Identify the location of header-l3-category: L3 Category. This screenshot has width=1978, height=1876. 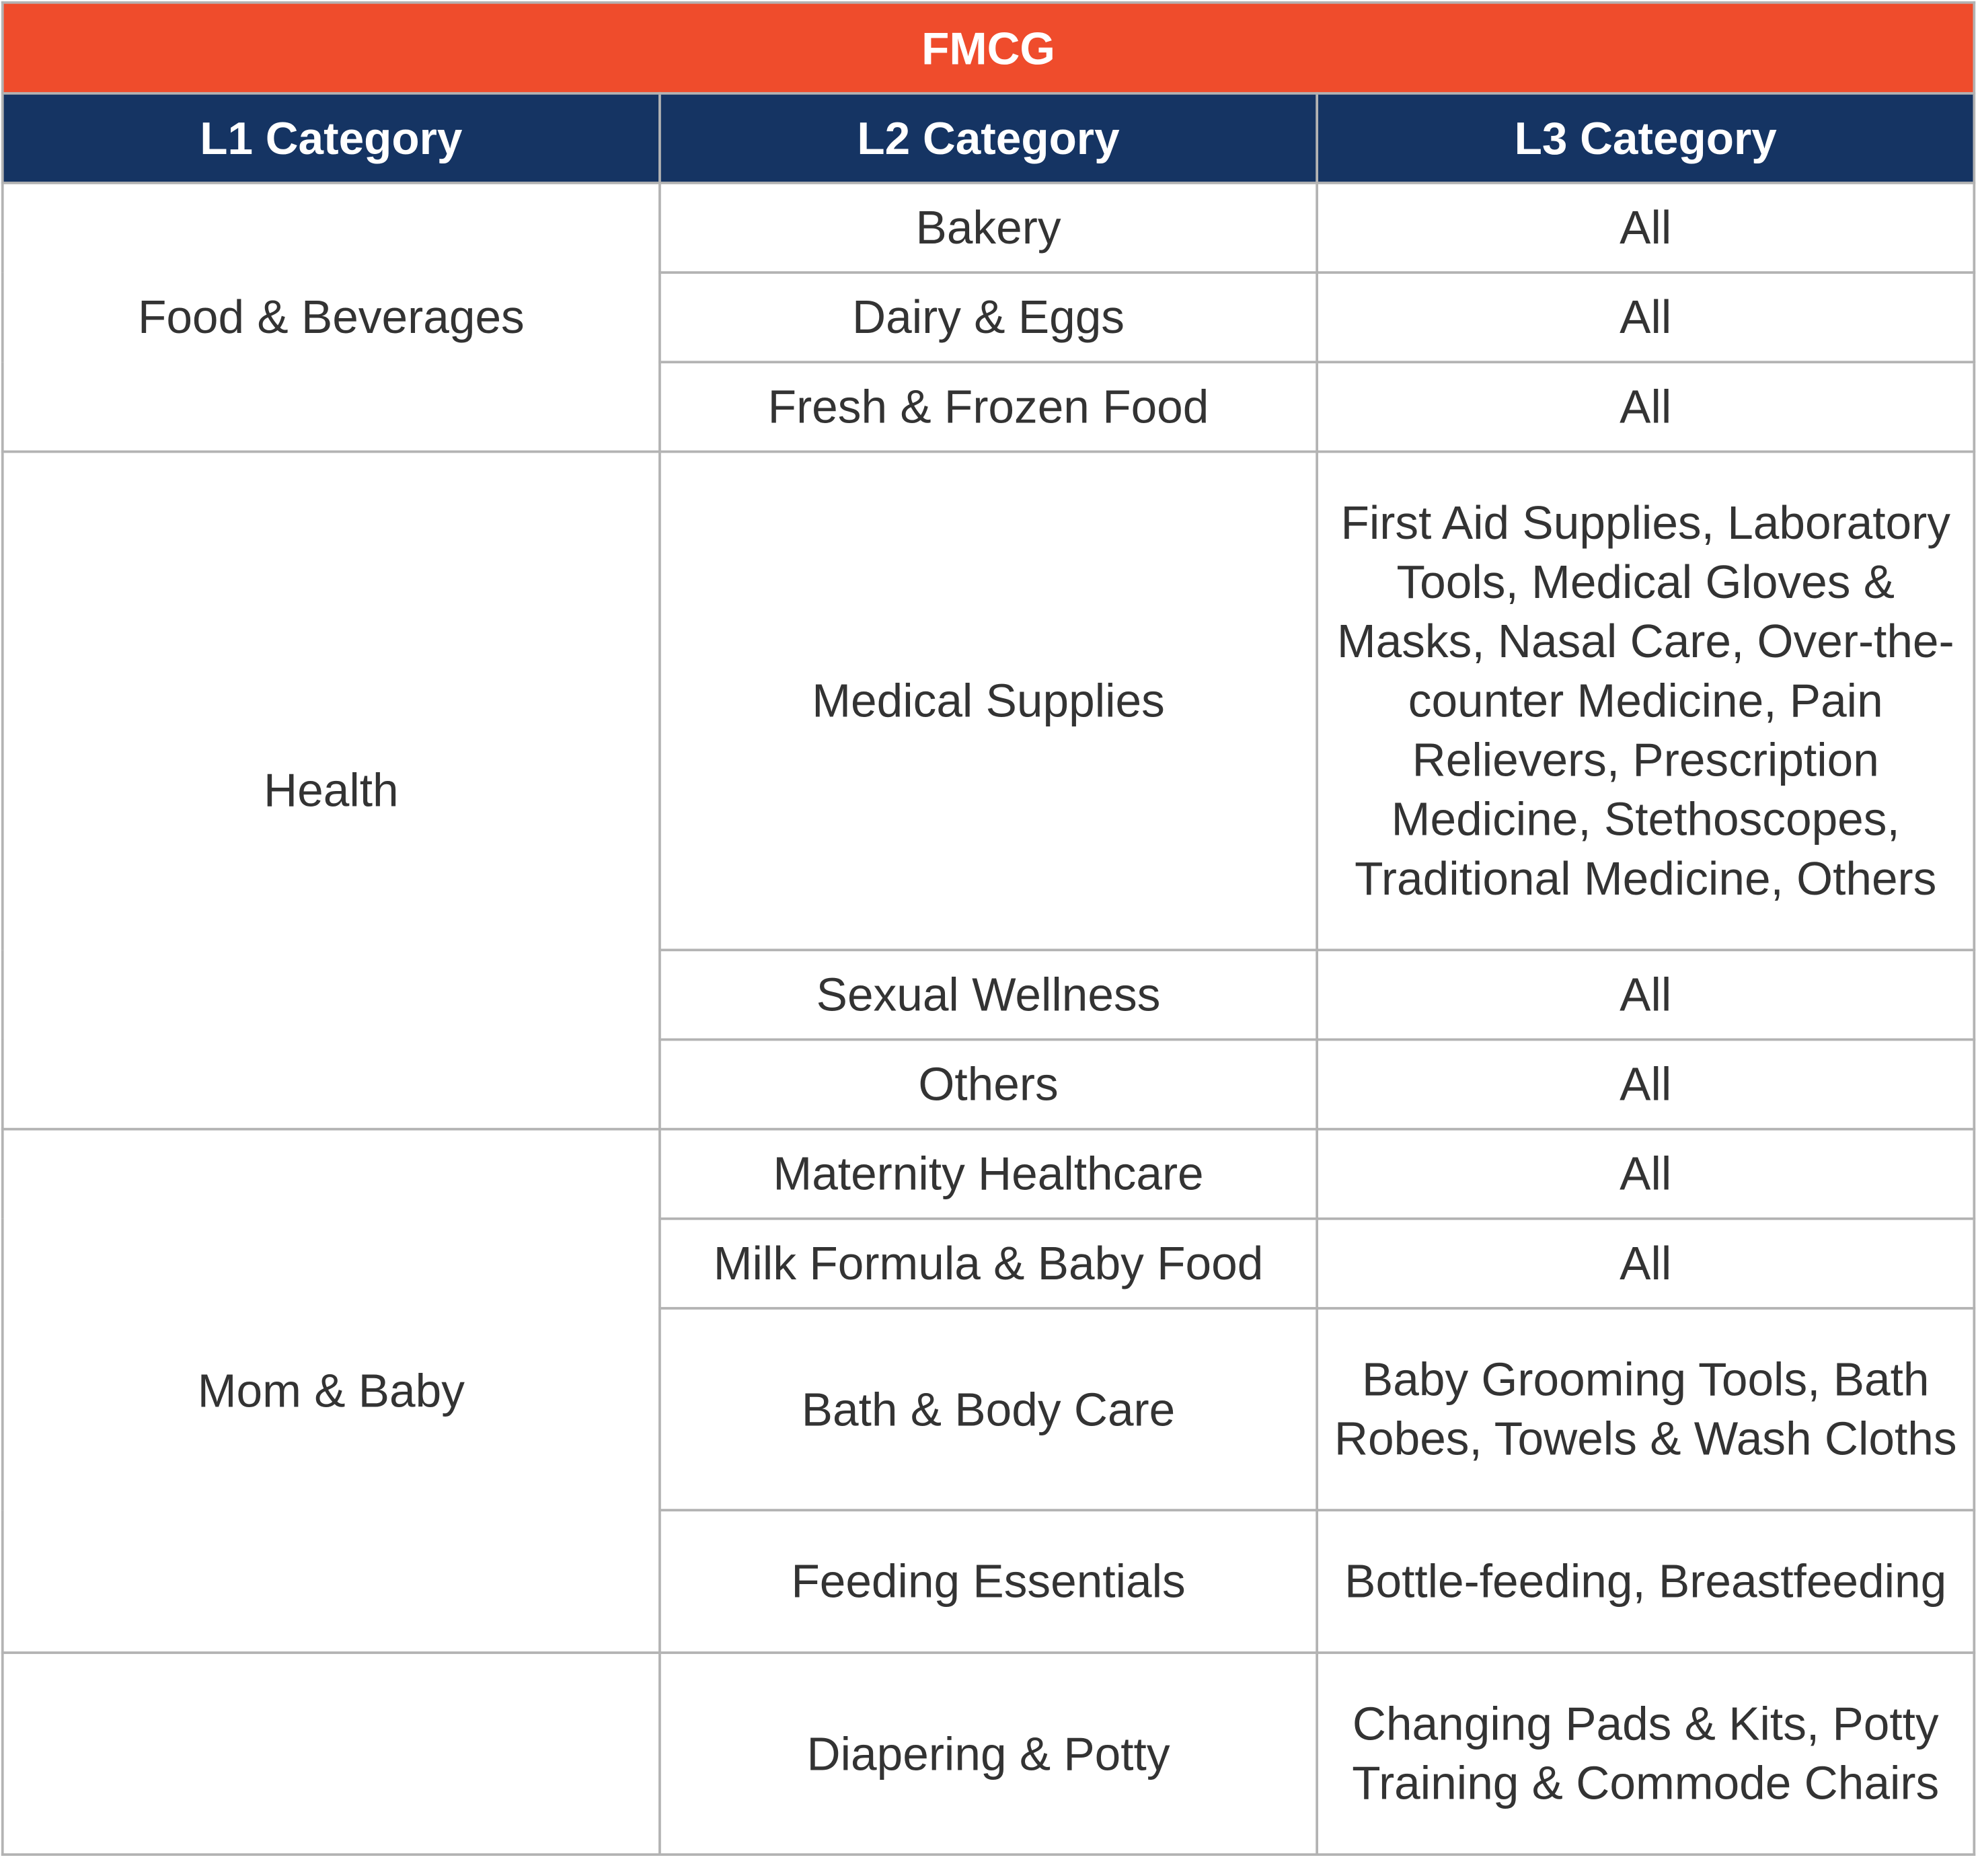
(1646, 137).